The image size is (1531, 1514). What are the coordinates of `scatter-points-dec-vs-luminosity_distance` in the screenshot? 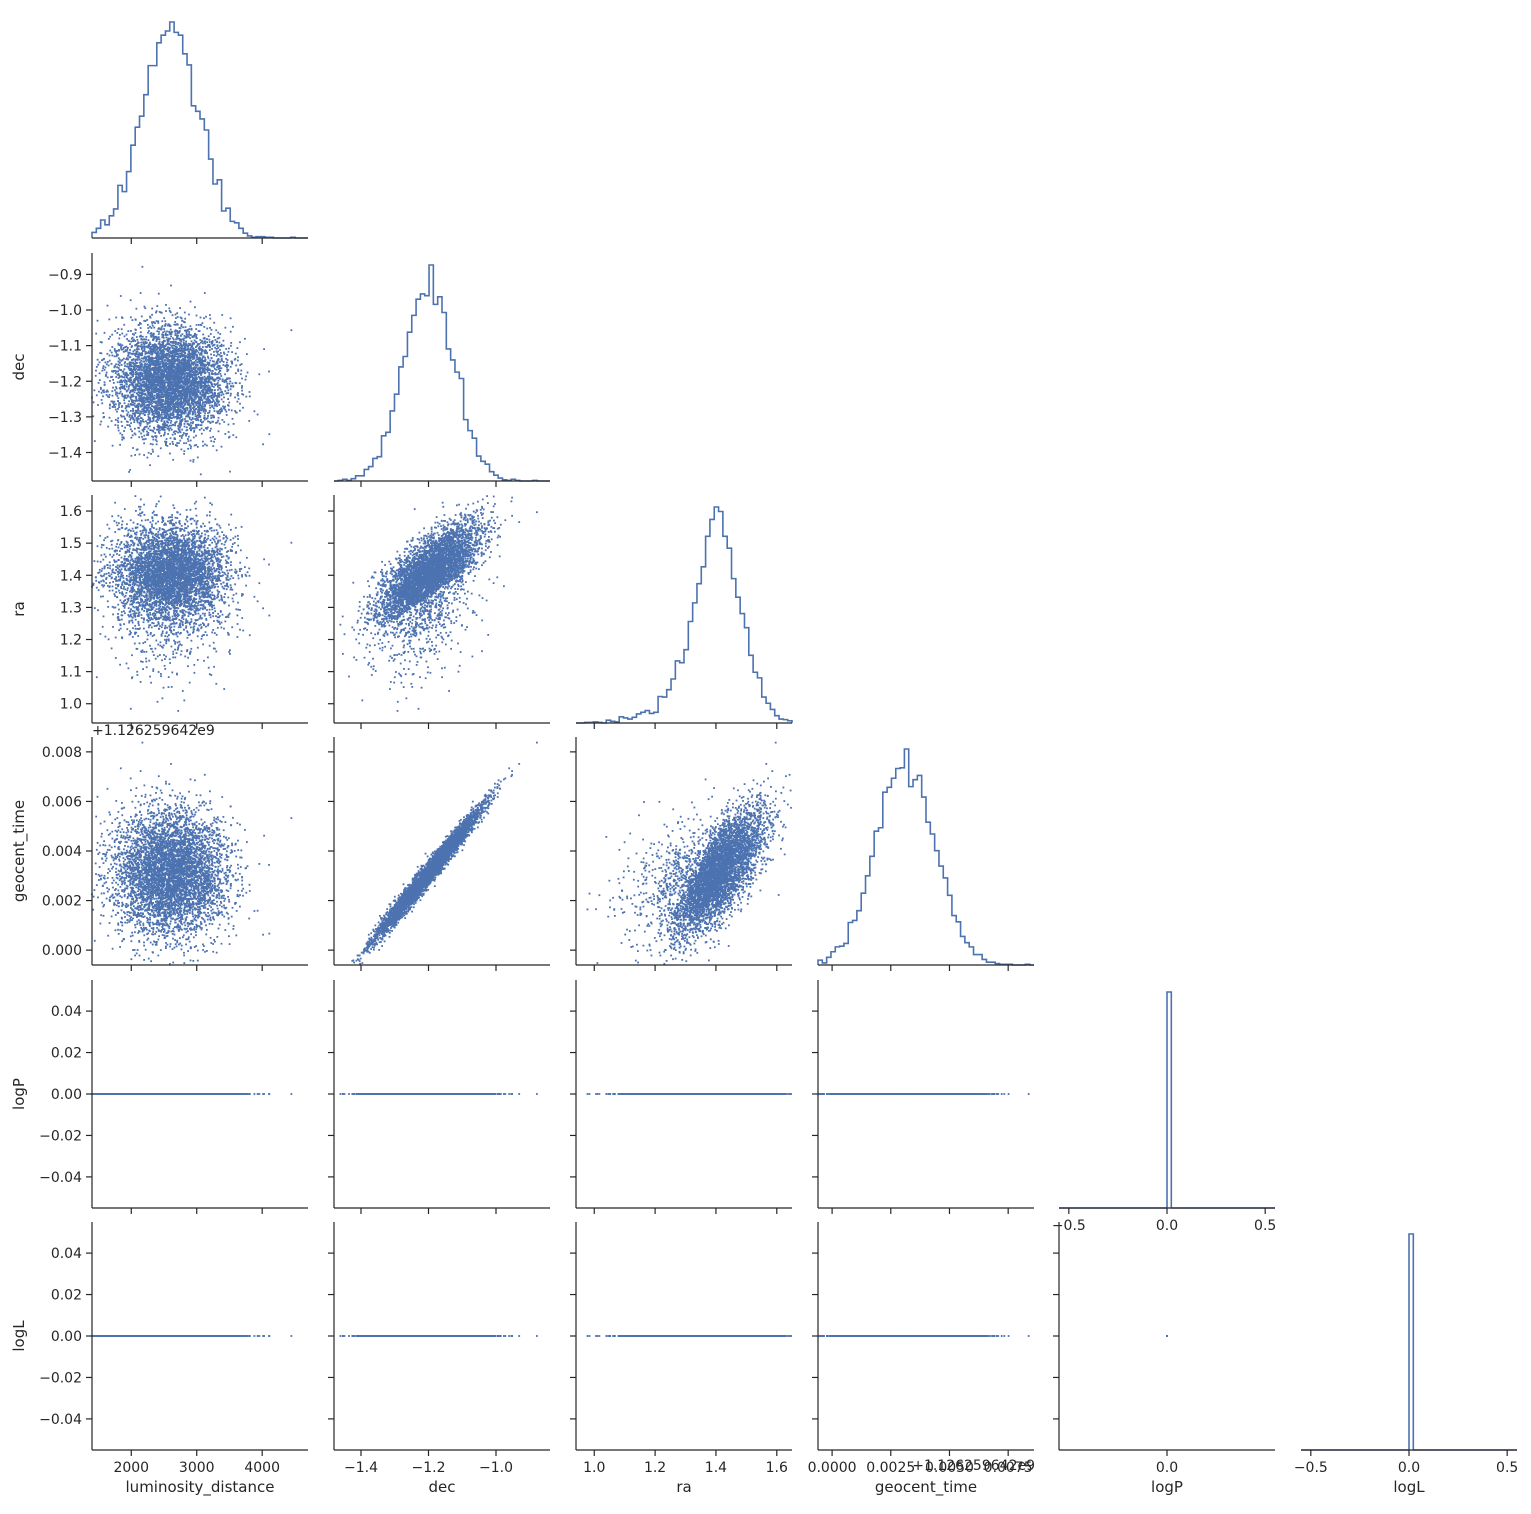 It's located at (191, 370).